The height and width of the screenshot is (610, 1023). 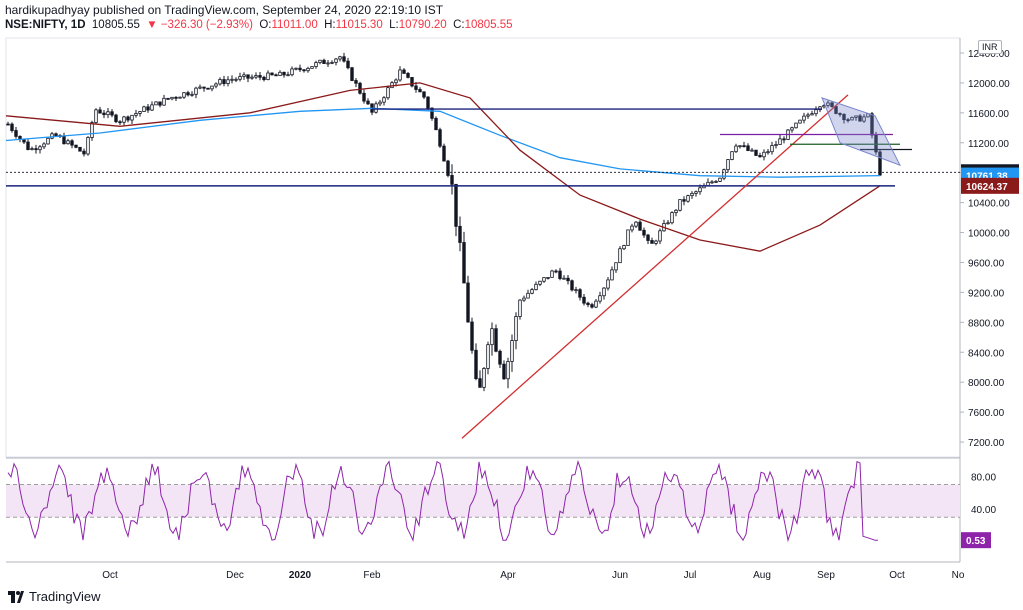 What do you see at coordinates (235, 575) in the screenshot?
I see `time-tick-label: Dec` at bounding box center [235, 575].